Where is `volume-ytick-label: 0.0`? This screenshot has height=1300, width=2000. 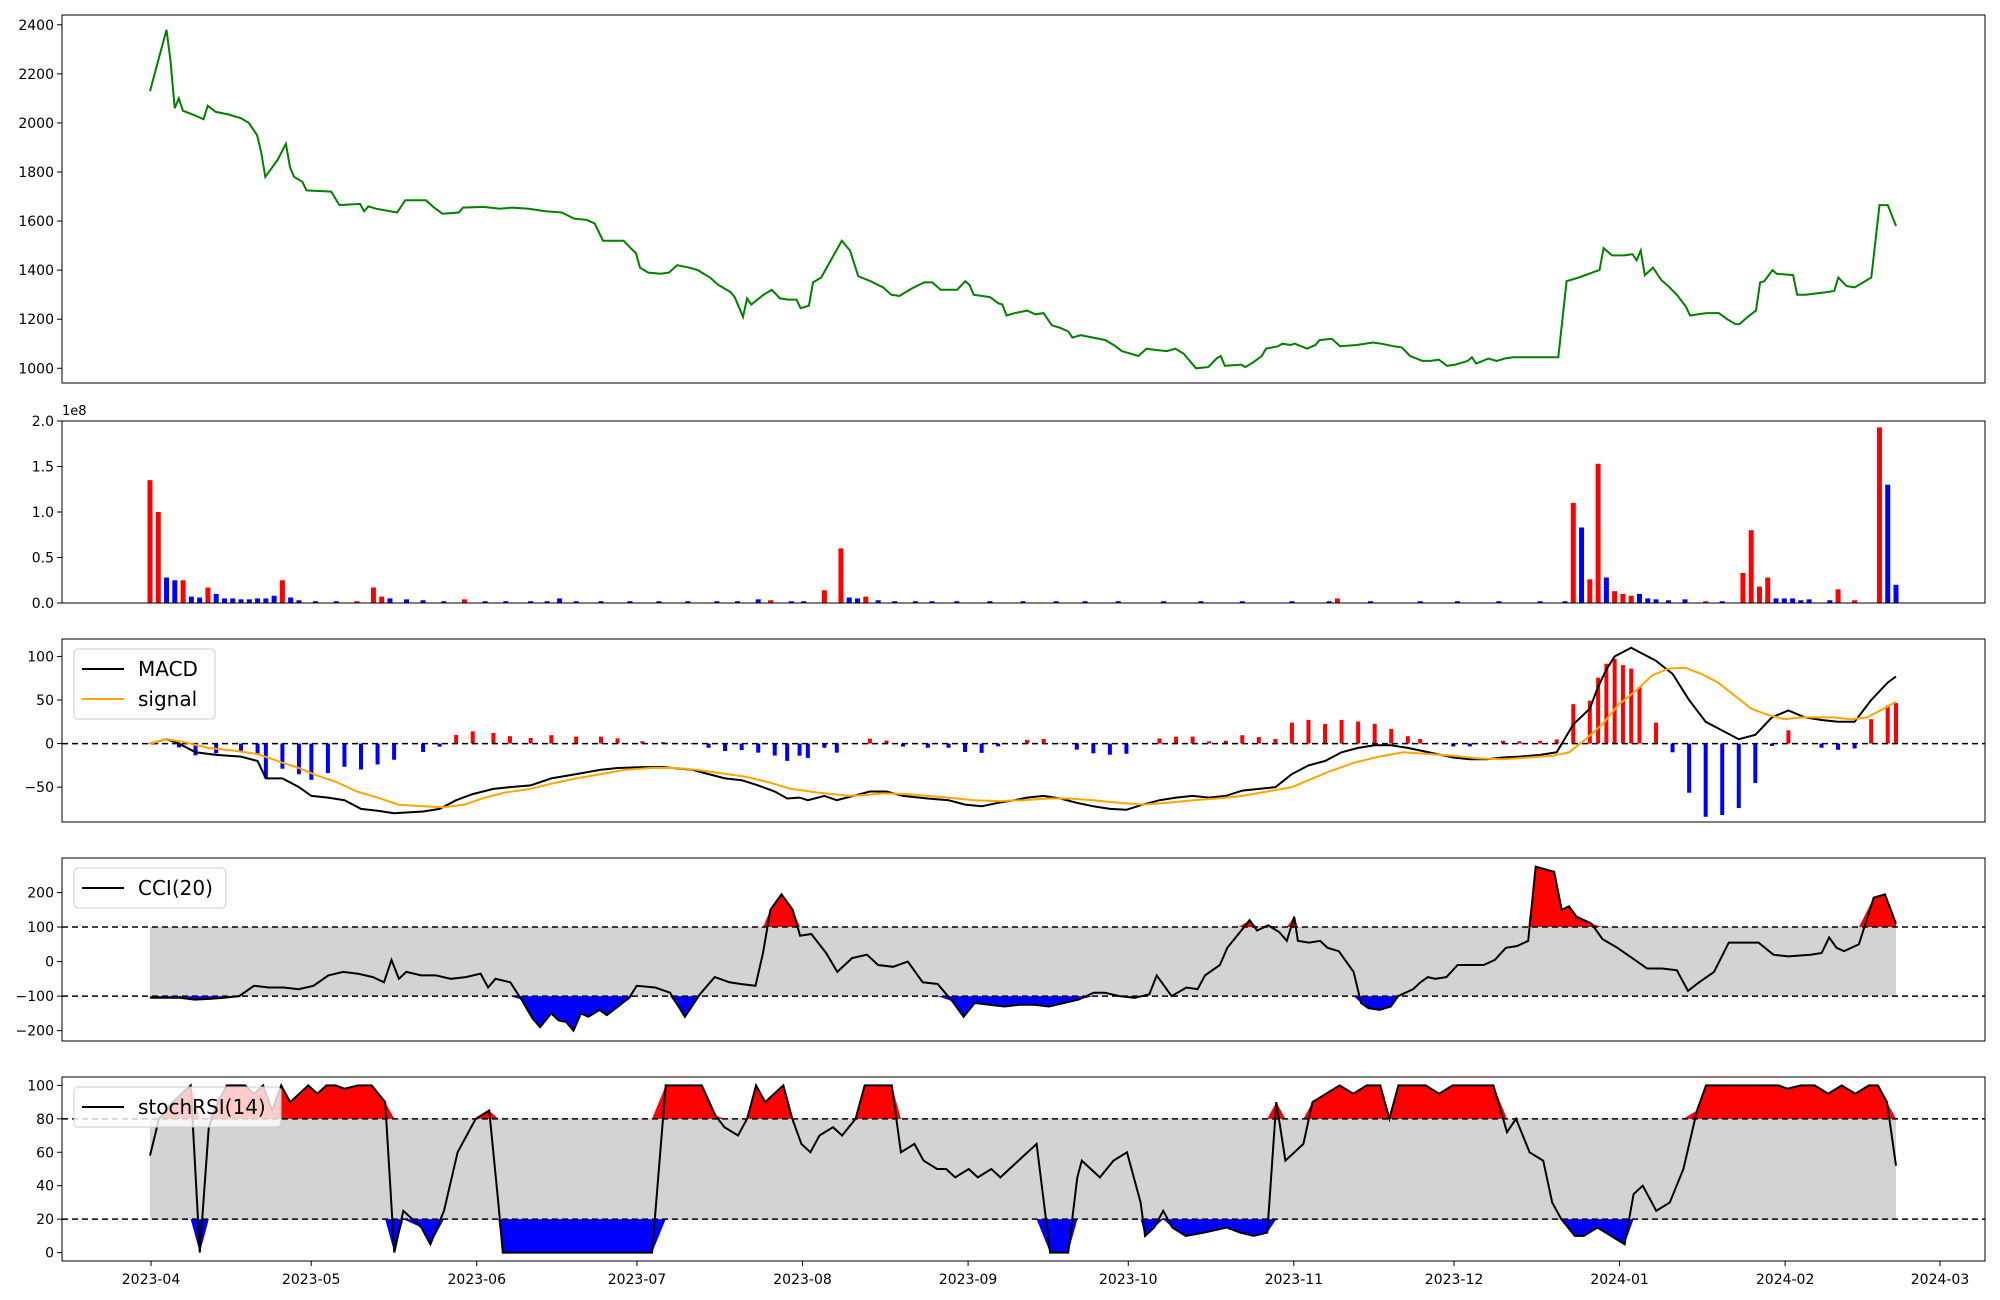
volume-ytick-label: 0.0 is located at coordinates (43, 604).